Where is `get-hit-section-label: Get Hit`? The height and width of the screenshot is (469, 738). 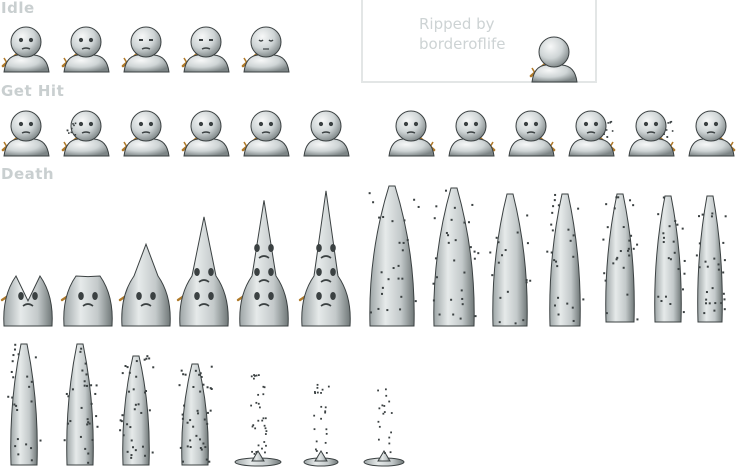 get-hit-section-label: Get Hit is located at coordinates (32, 91).